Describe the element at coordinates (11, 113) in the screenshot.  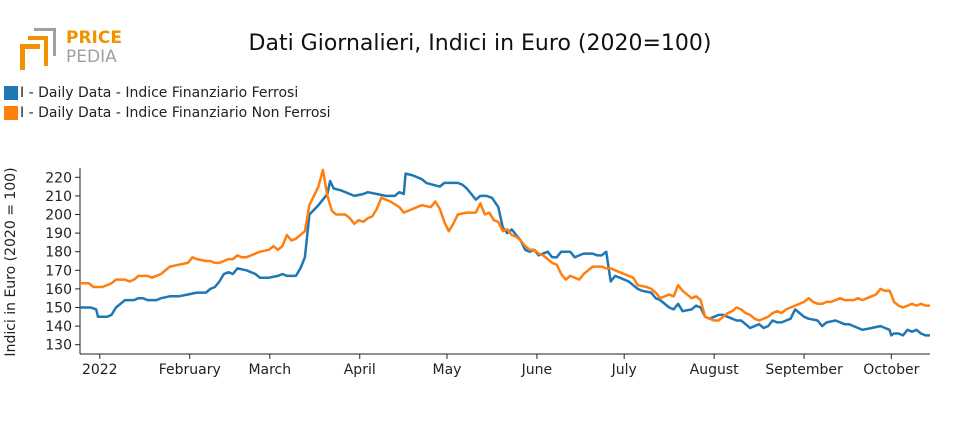
I see `legend-swatch-non-ferrosi` at that location.